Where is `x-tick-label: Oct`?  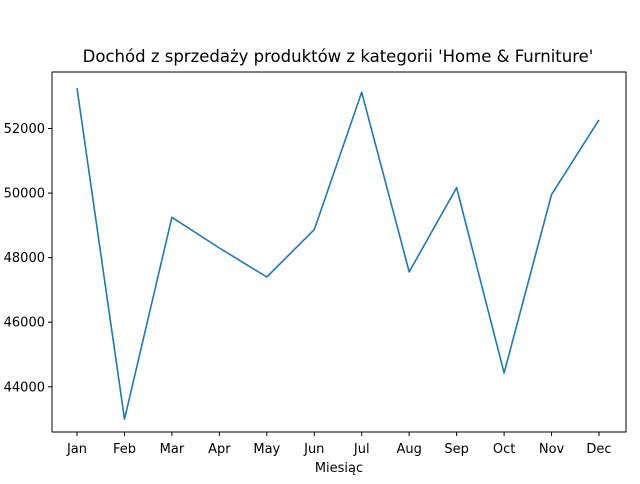
x-tick-label: Oct is located at coordinates (504, 449).